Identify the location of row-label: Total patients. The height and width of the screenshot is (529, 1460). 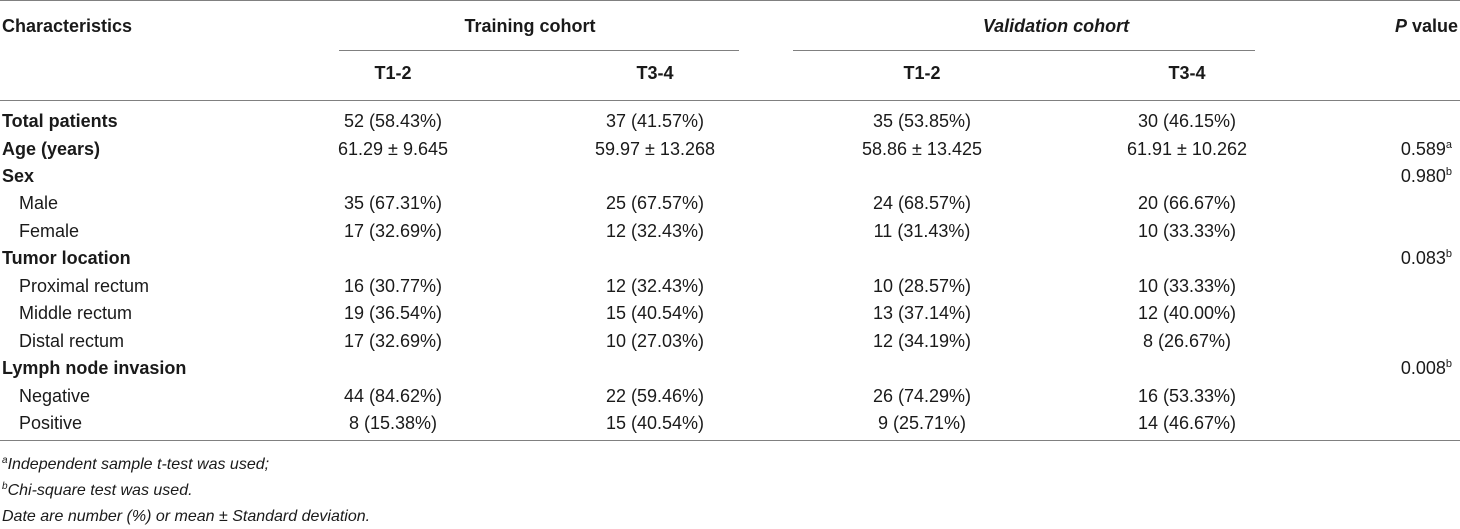
(60, 121).